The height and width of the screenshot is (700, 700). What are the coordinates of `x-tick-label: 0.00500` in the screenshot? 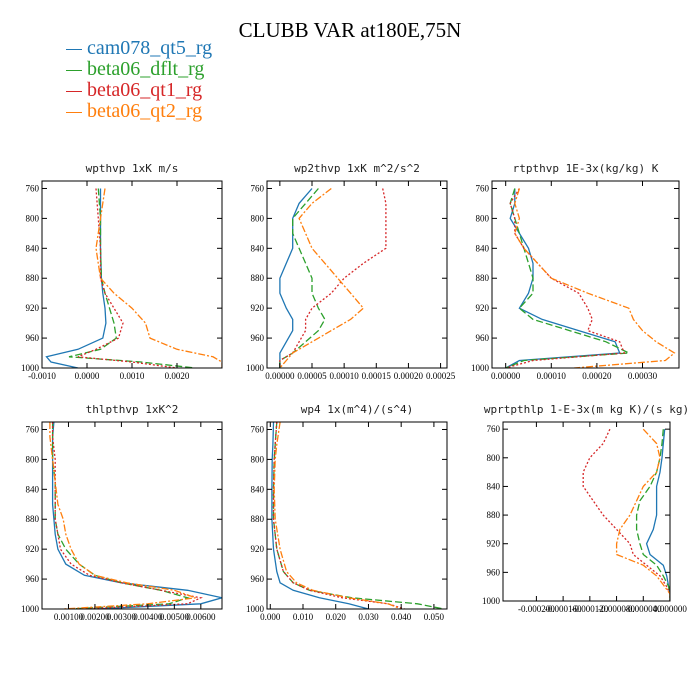 It's located at (175, 617).